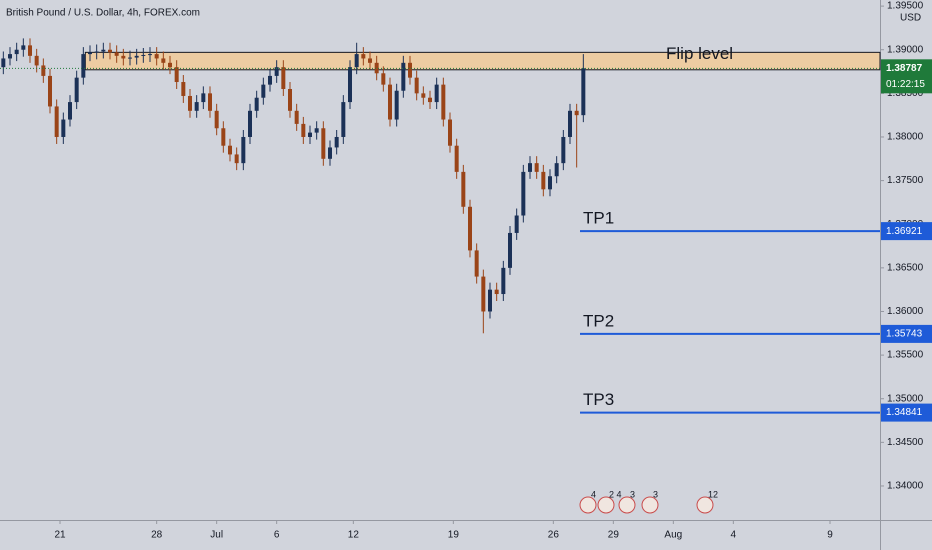 The image size is (932, 550). Describe the element at coordinates (905, 355) in the screenshot. I see `y-tick-label: 1.35500` at that location.